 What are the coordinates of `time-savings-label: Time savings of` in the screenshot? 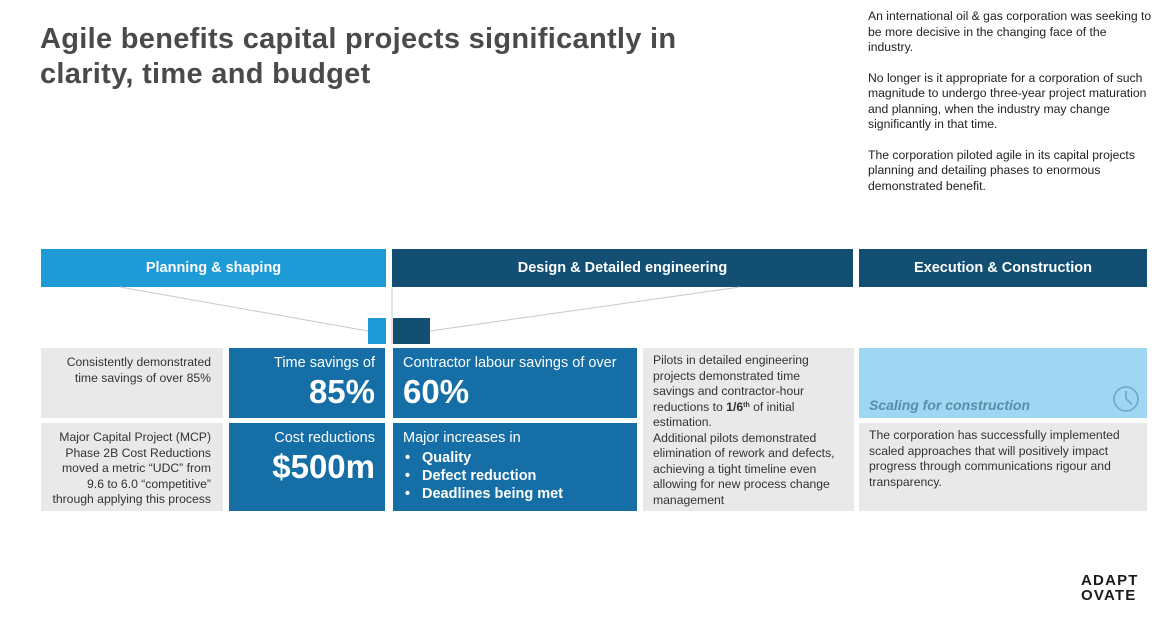 It's located at (324, 363).